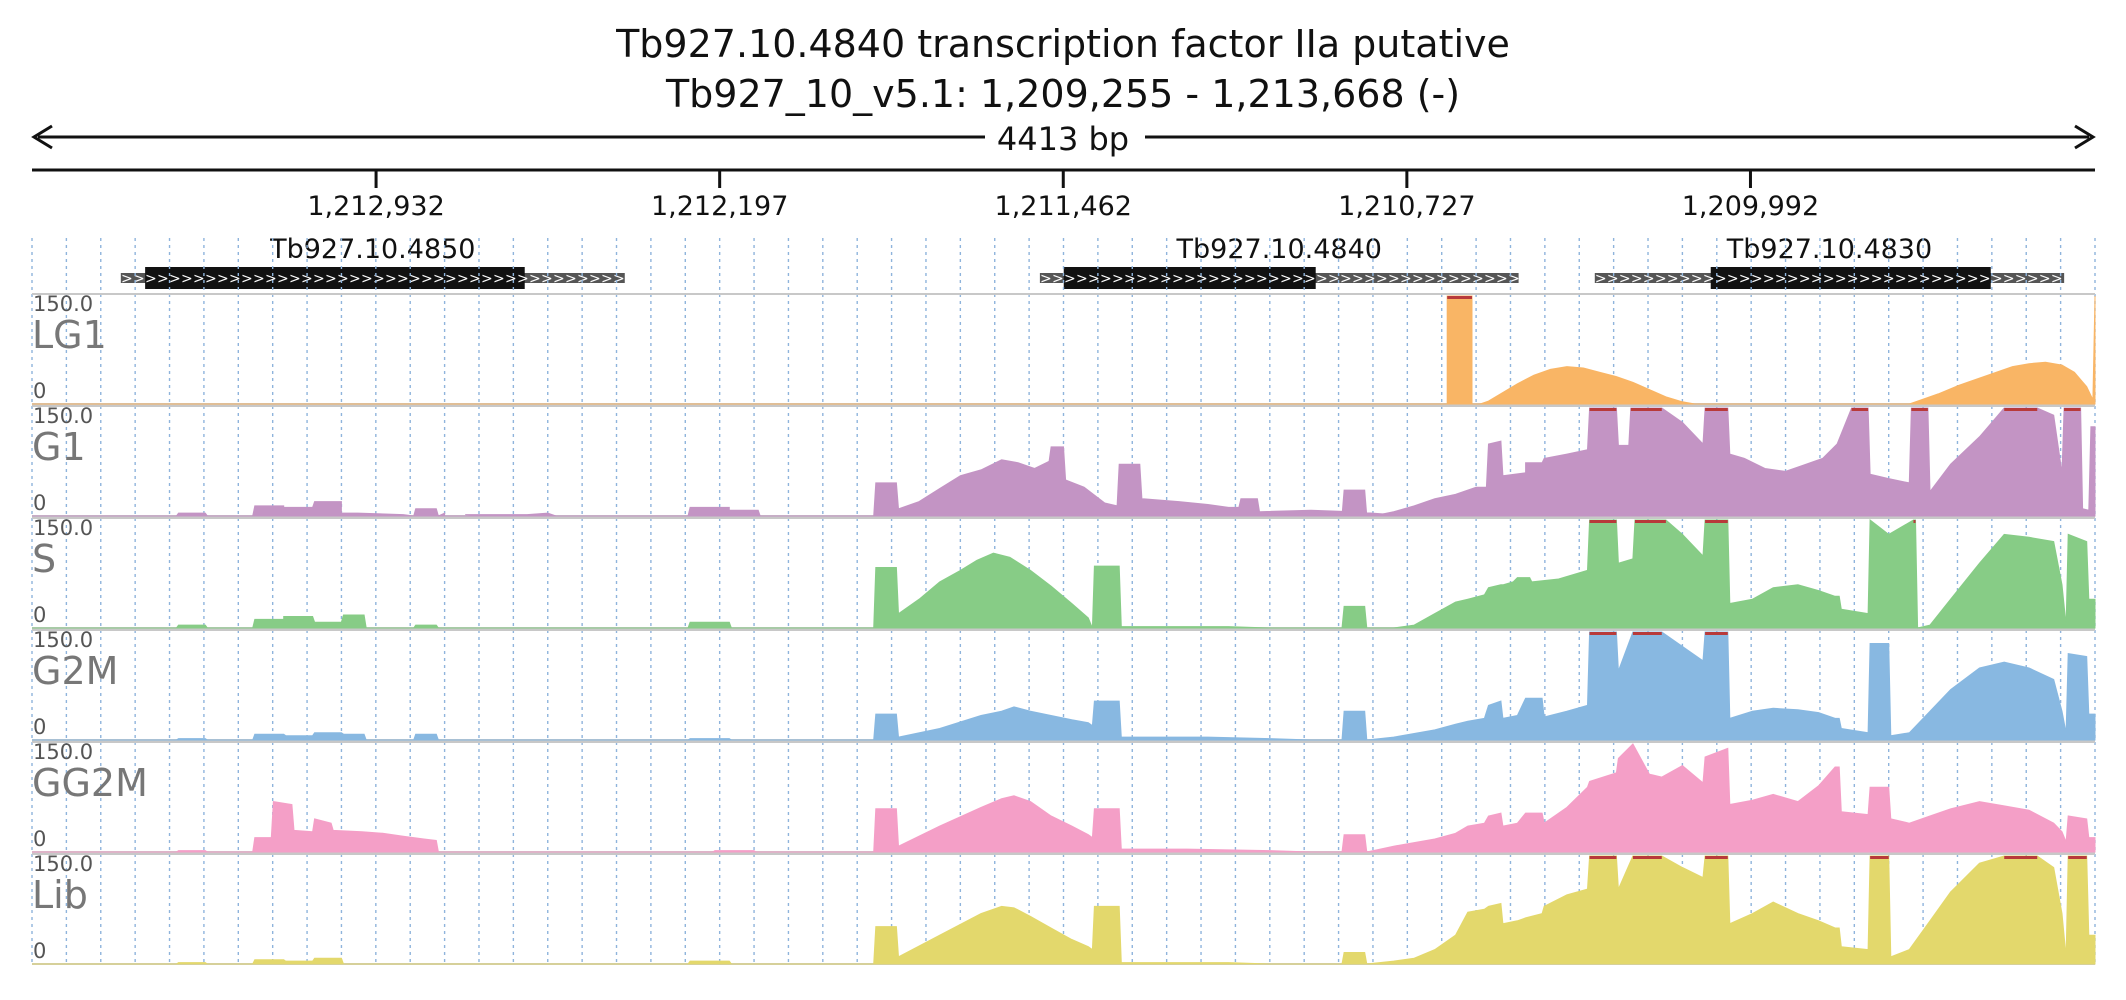 Image resolution: width=2126 pixels, height=1000 pixels. I want to click on span-length-label: 4413 bp, so click(1063, 139).